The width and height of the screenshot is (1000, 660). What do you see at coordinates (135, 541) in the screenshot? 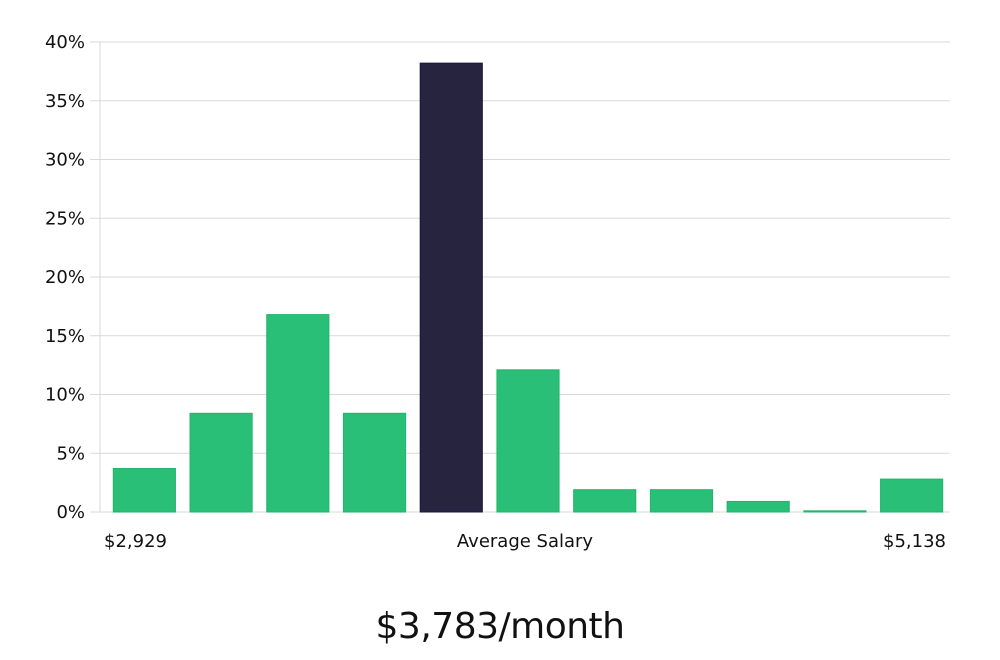
I see `x-label-min: $2,929` at bounding box center [135, 541].